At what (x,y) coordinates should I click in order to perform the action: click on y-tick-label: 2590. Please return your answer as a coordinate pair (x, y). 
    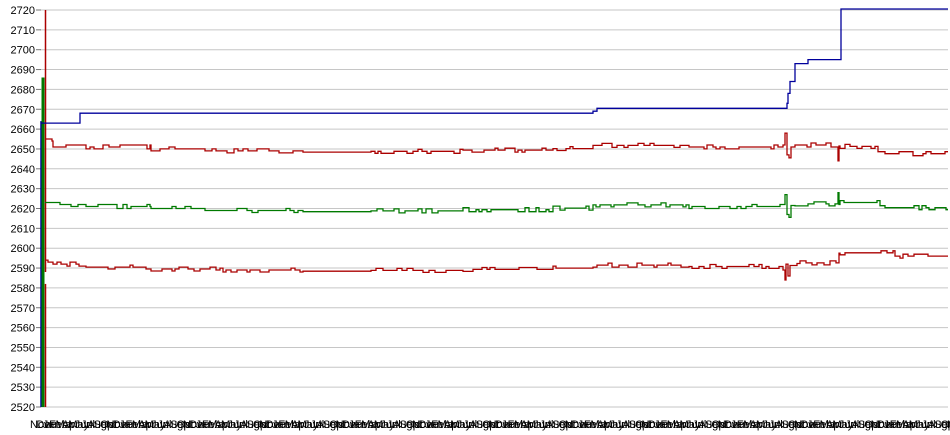
    Looking at the image, I should click on (23, 269).